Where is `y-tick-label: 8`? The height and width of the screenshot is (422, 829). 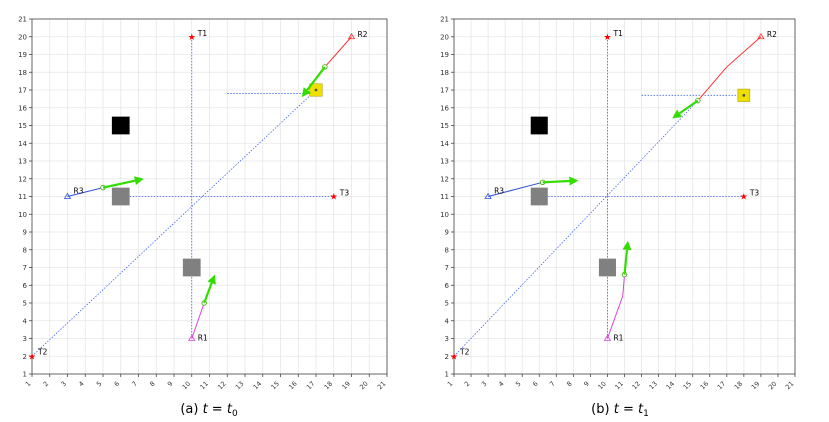 y-tick-label: 8 is located at coordinates (447, 250).